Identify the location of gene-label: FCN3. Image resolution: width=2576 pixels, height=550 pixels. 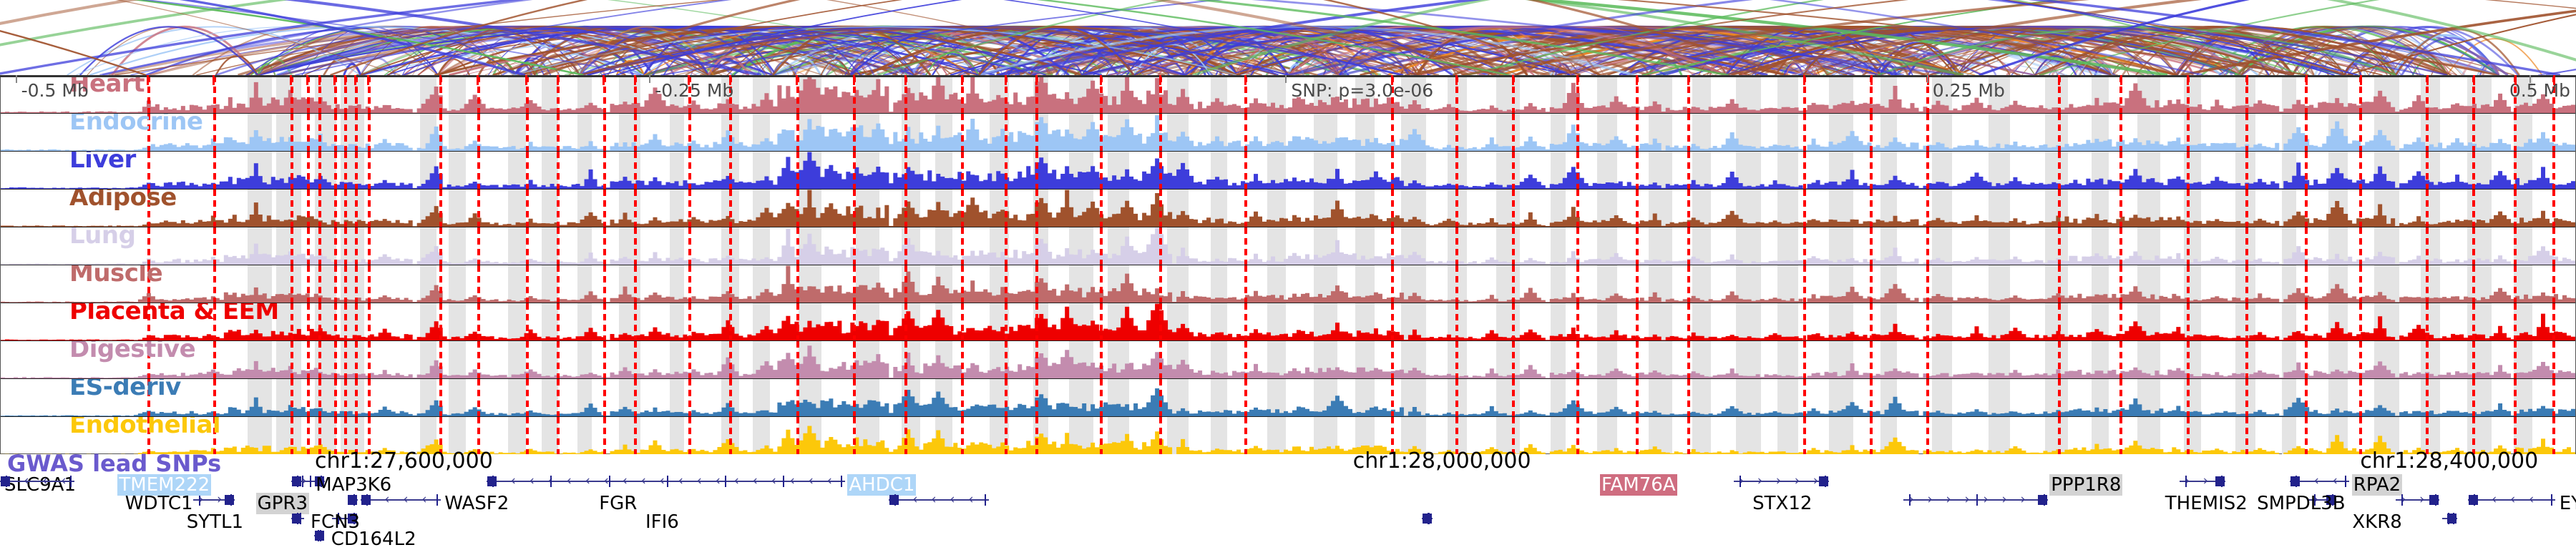
(336, 522).